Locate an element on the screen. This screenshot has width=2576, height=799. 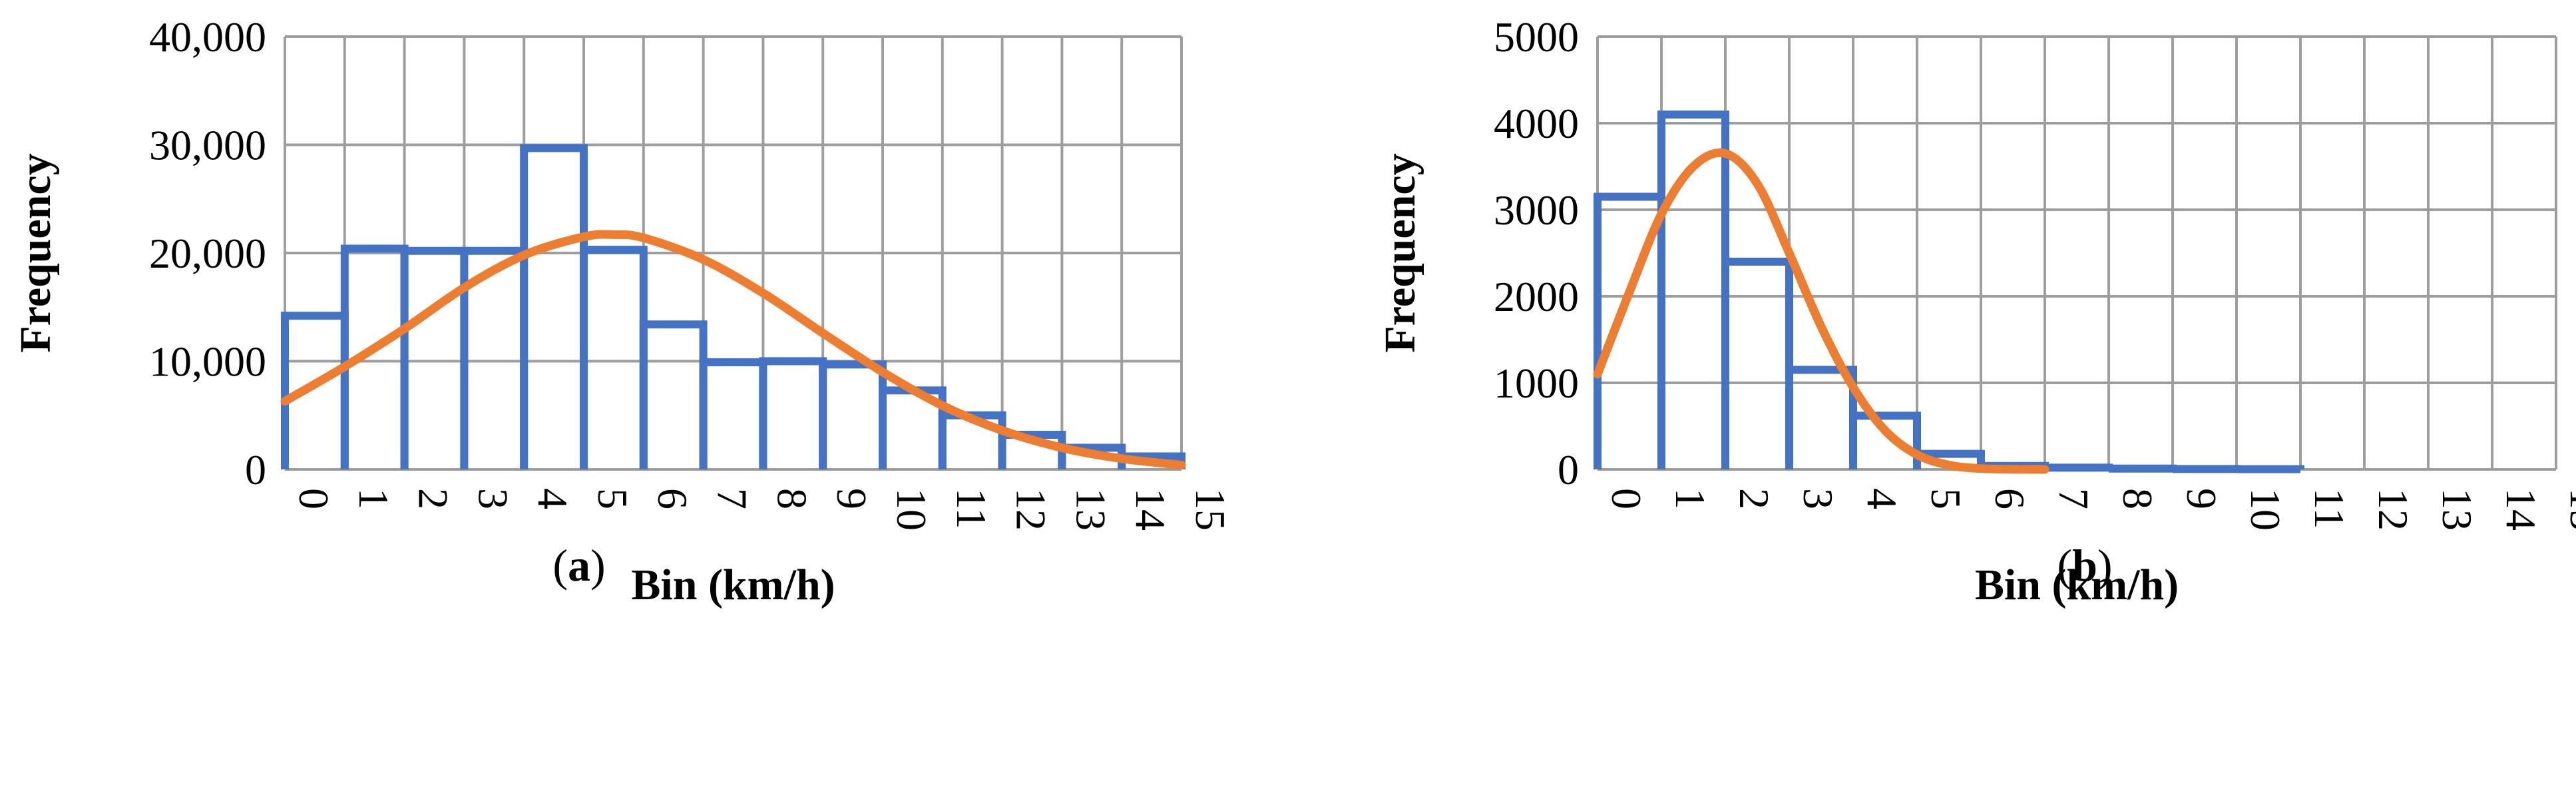
y-tick-label: 2000 is located at coordinates (1536, 296).